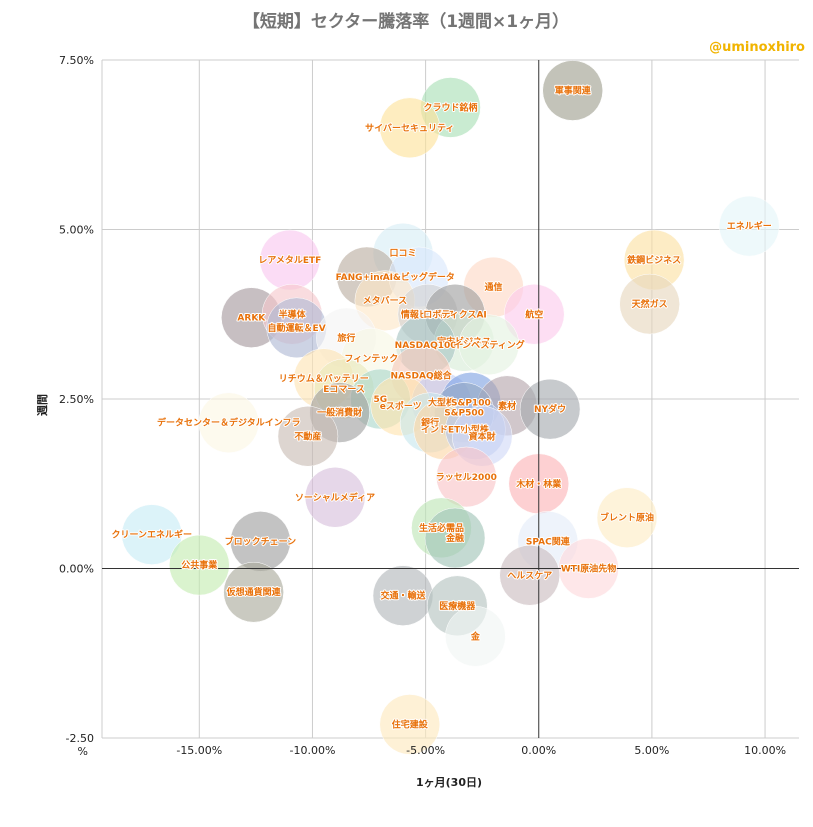 Image resolution: width=813 pixels, height=827 pixels. I want to click on point-label: 小型株, so click(475, 430).